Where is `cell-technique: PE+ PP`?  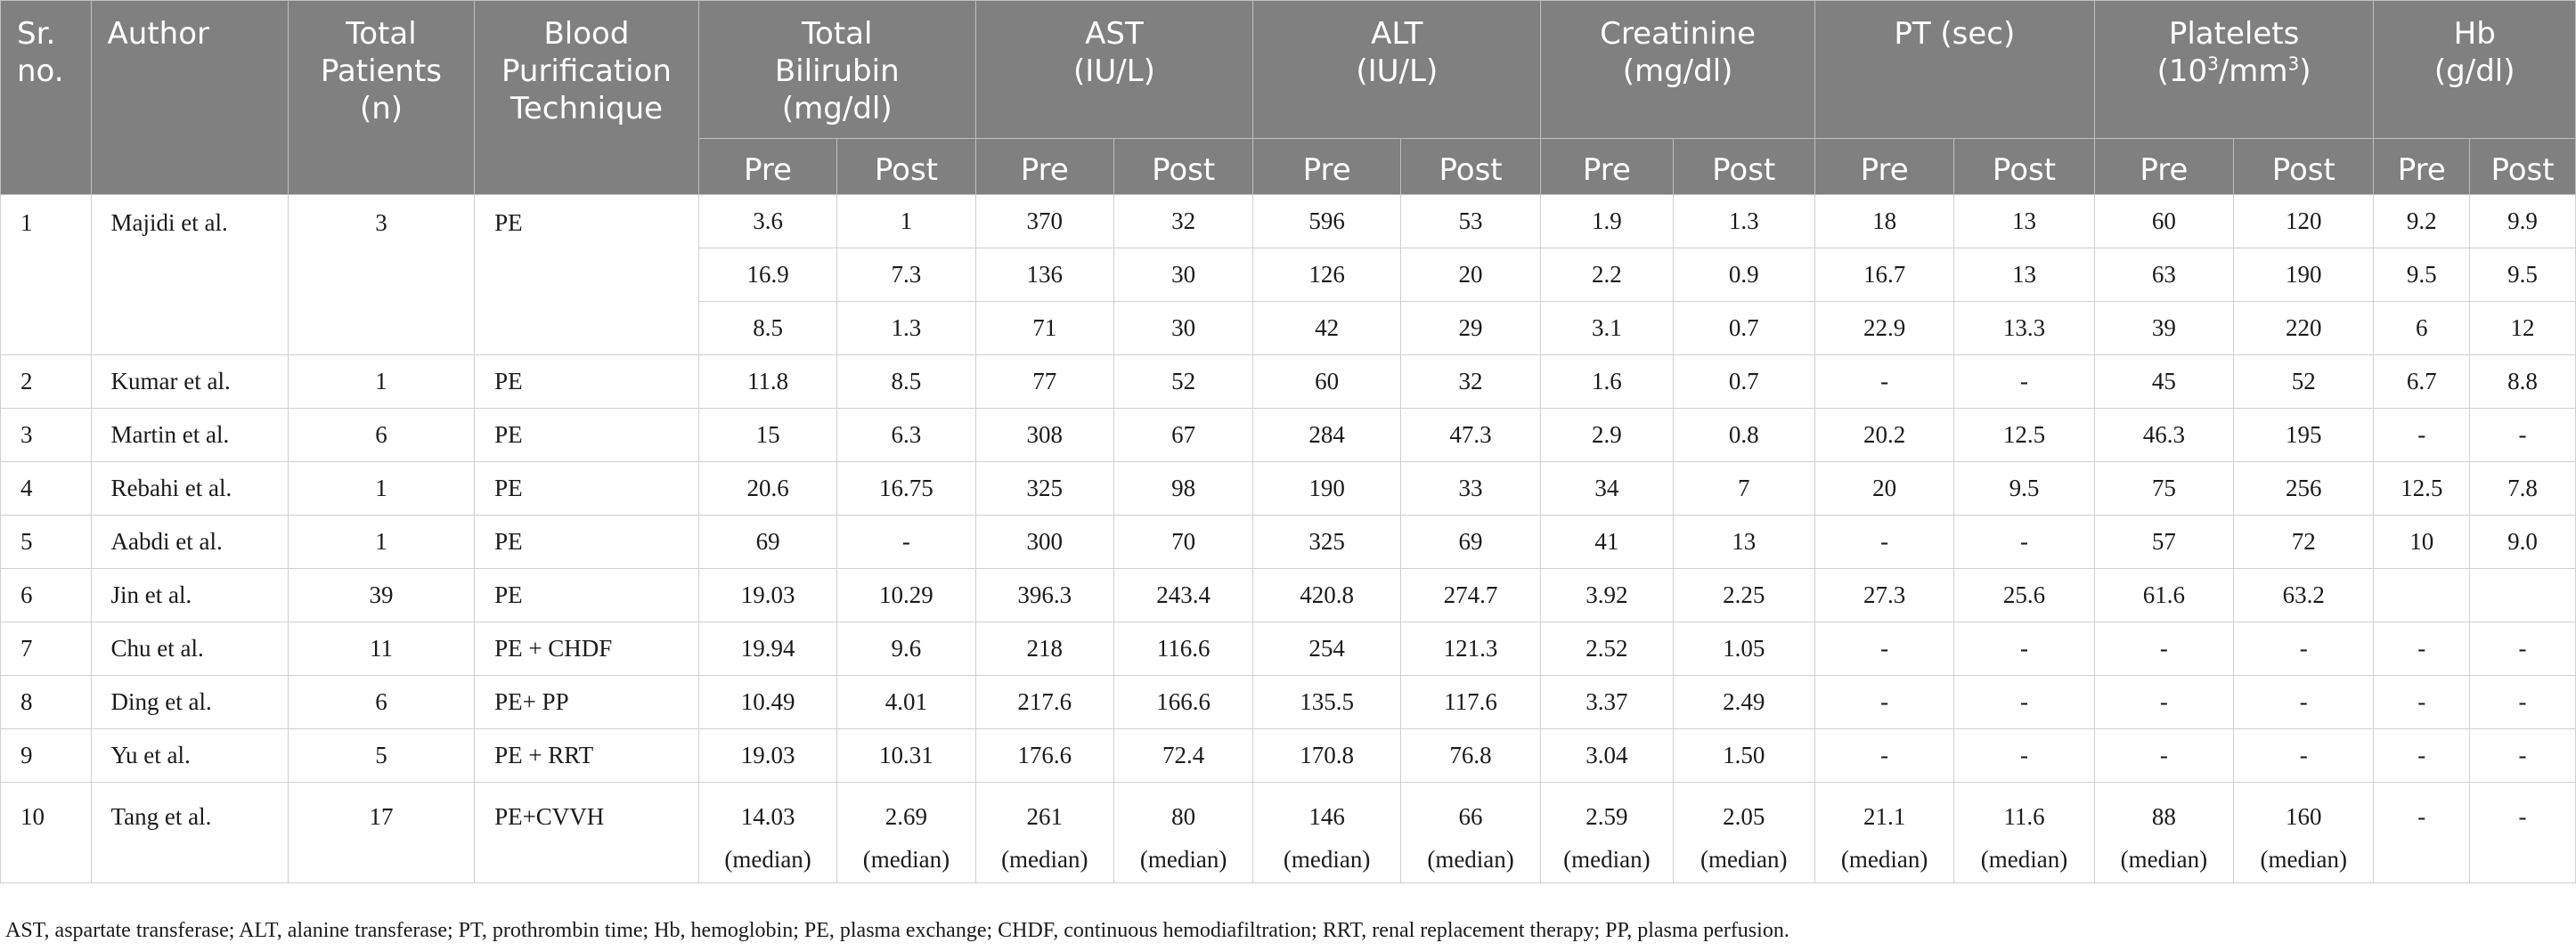 cell-technique: PE+ PP is located at coordinates (586, 702).